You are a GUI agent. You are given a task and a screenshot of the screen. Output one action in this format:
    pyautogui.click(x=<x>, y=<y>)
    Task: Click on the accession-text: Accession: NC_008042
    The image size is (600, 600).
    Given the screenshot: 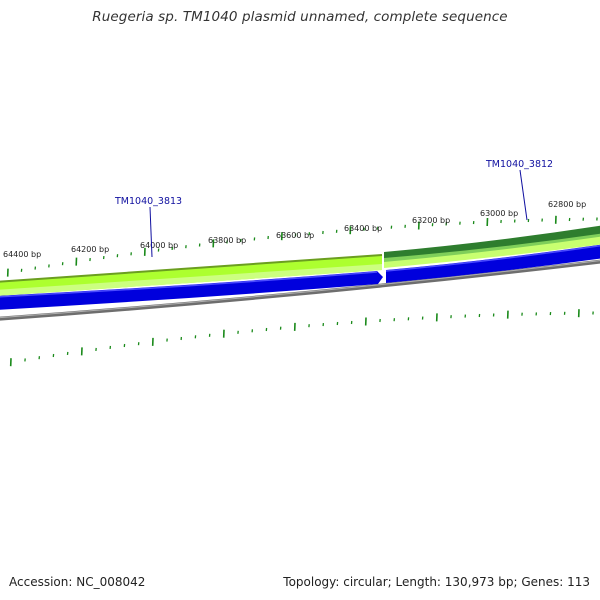 What is the action you would take?
    pyautogui.click(x=77, y=582)
    